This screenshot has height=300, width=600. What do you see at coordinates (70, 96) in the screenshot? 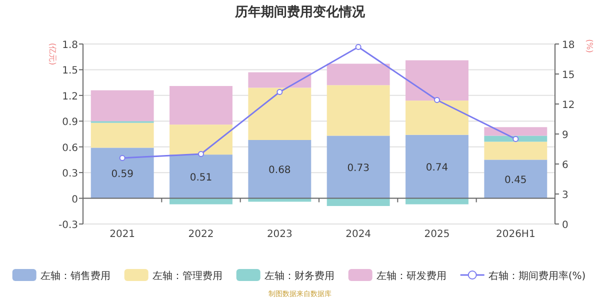
I see `y-tick-label: 1.2` at bounding box center [70, 96].